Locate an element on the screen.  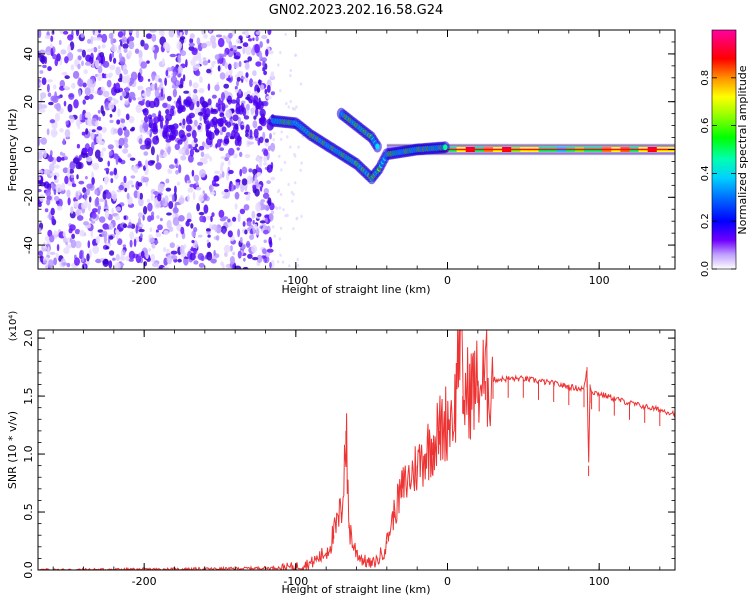
y-tick-label: 1.5 is located at coordinates (28, 396).